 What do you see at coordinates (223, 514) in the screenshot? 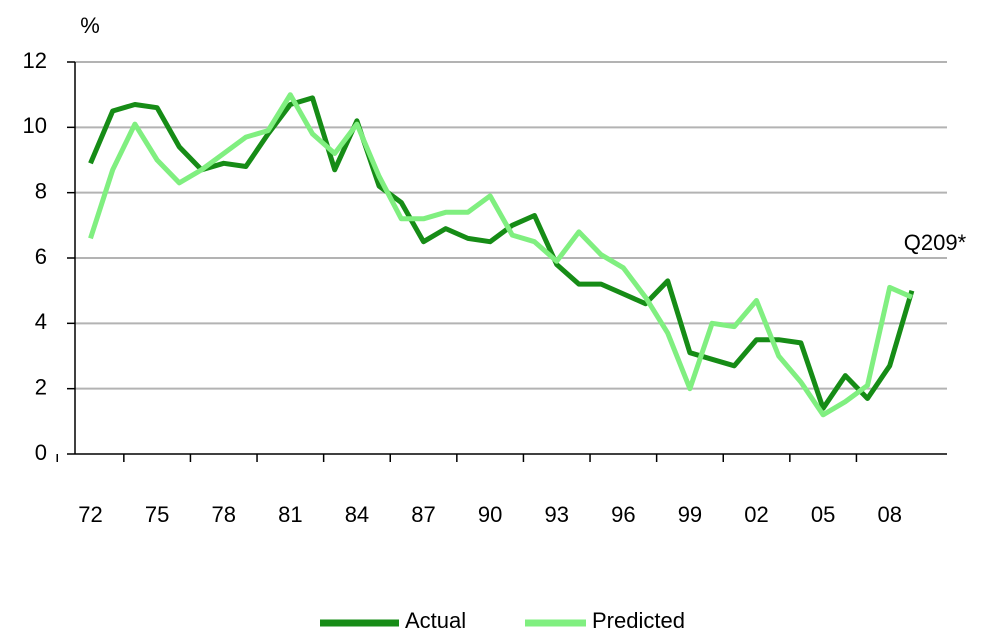
I see `x-tick-label: 78` at bounding box center [223, 514].